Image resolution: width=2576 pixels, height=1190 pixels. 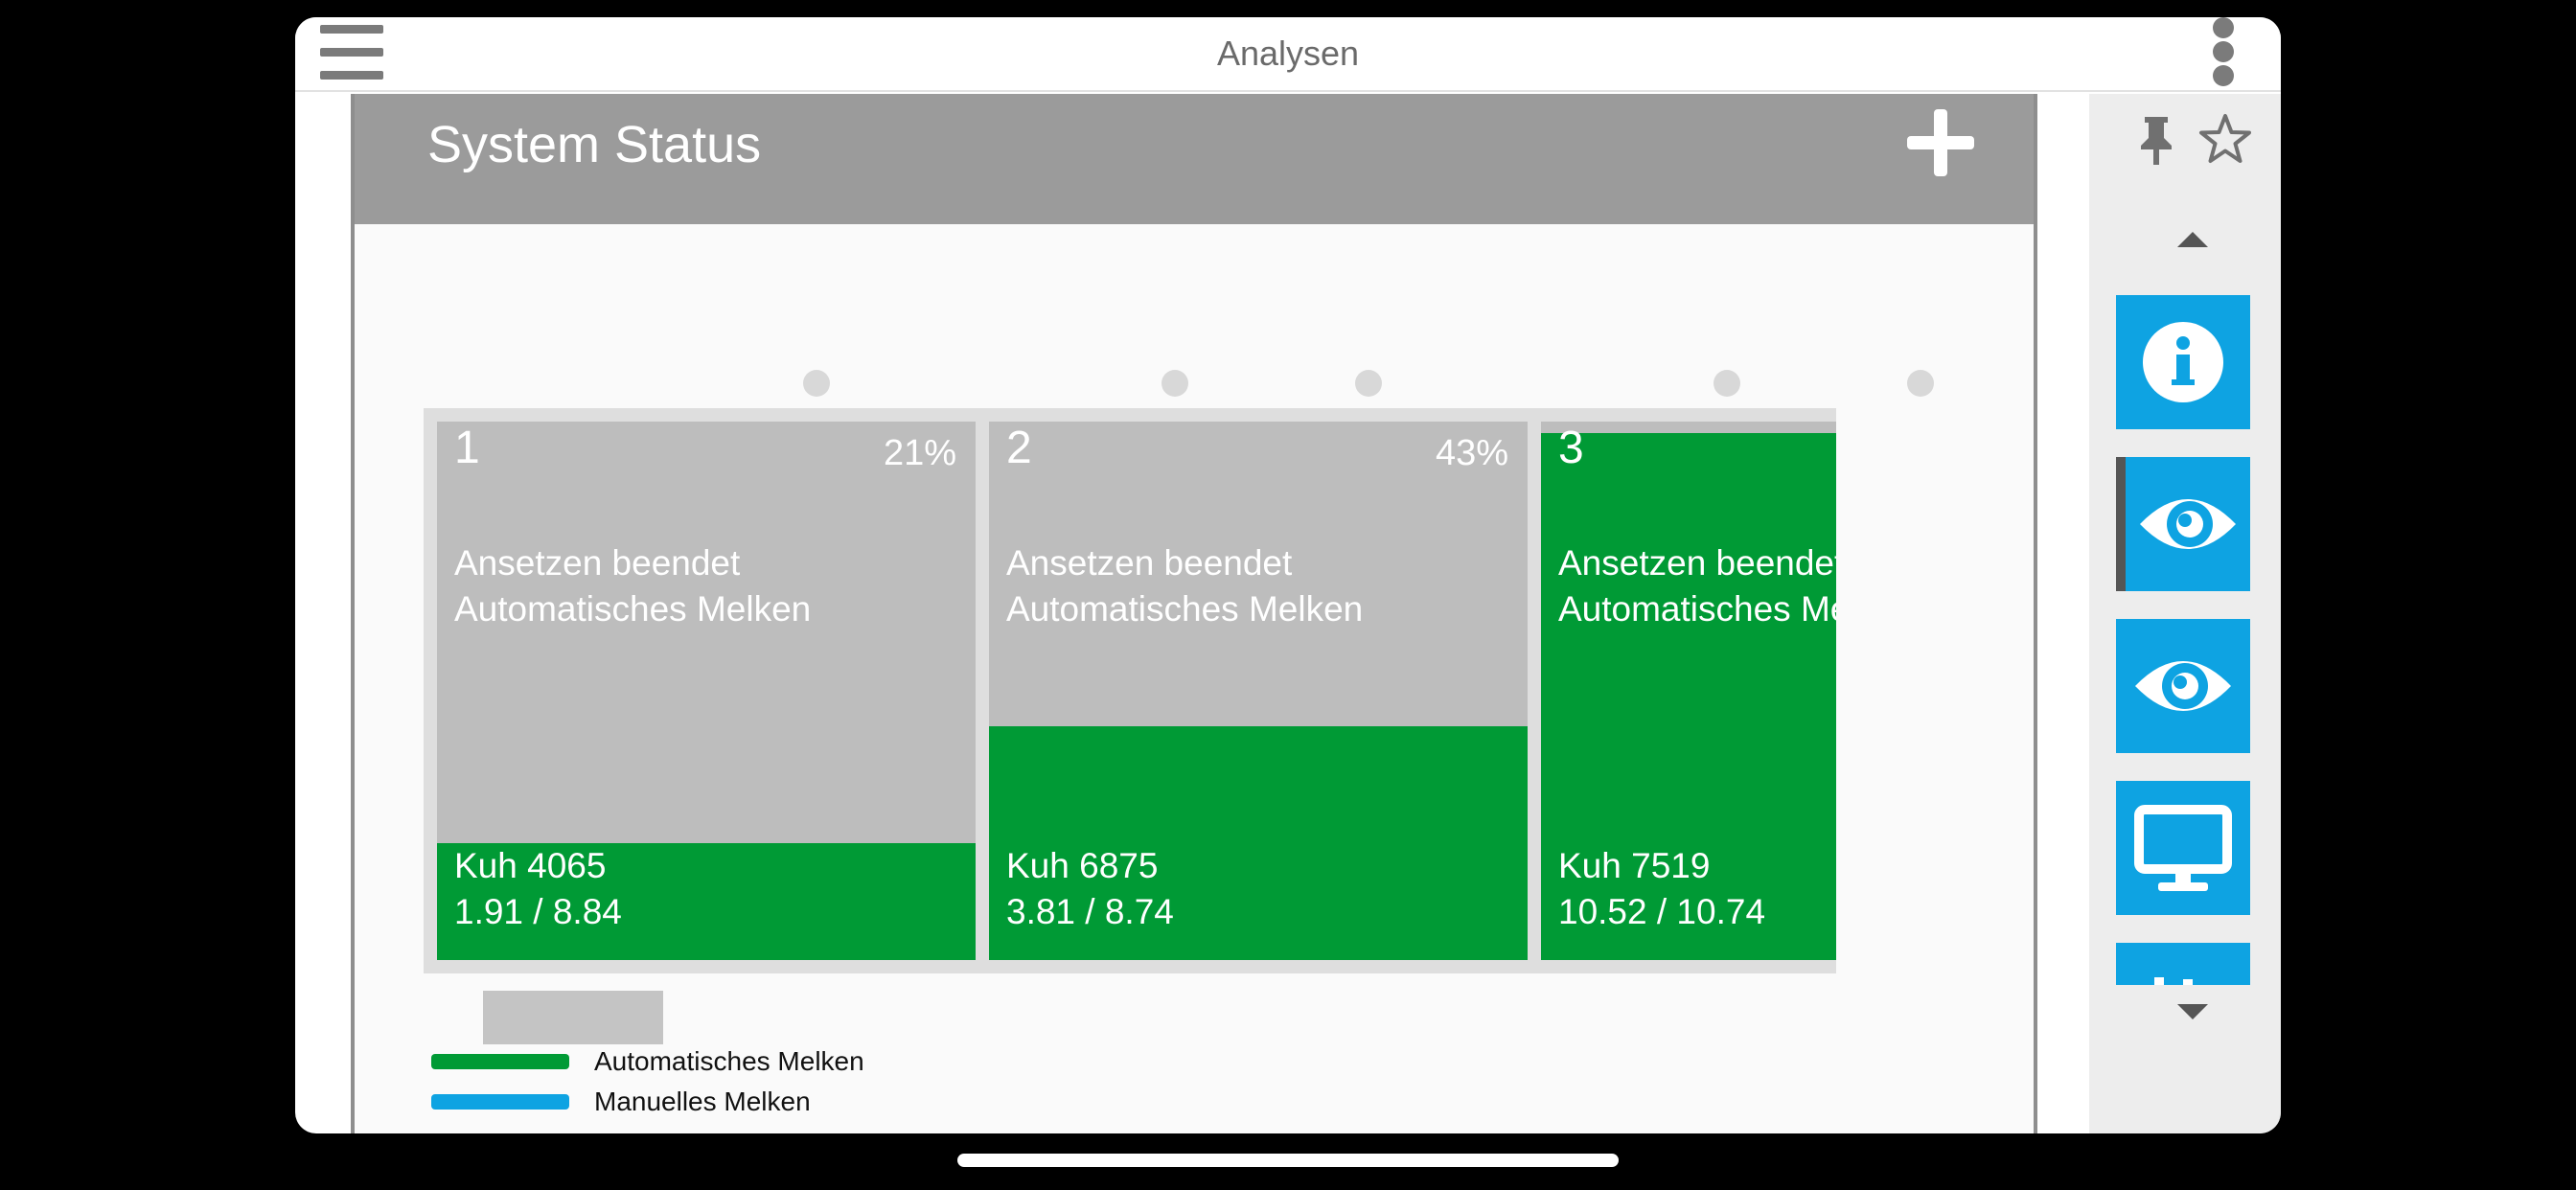 What do you see at coordinates (1471, 453) in the screenshot?
I see `stall-percent: 43%` at bounding box center [1471, 453].